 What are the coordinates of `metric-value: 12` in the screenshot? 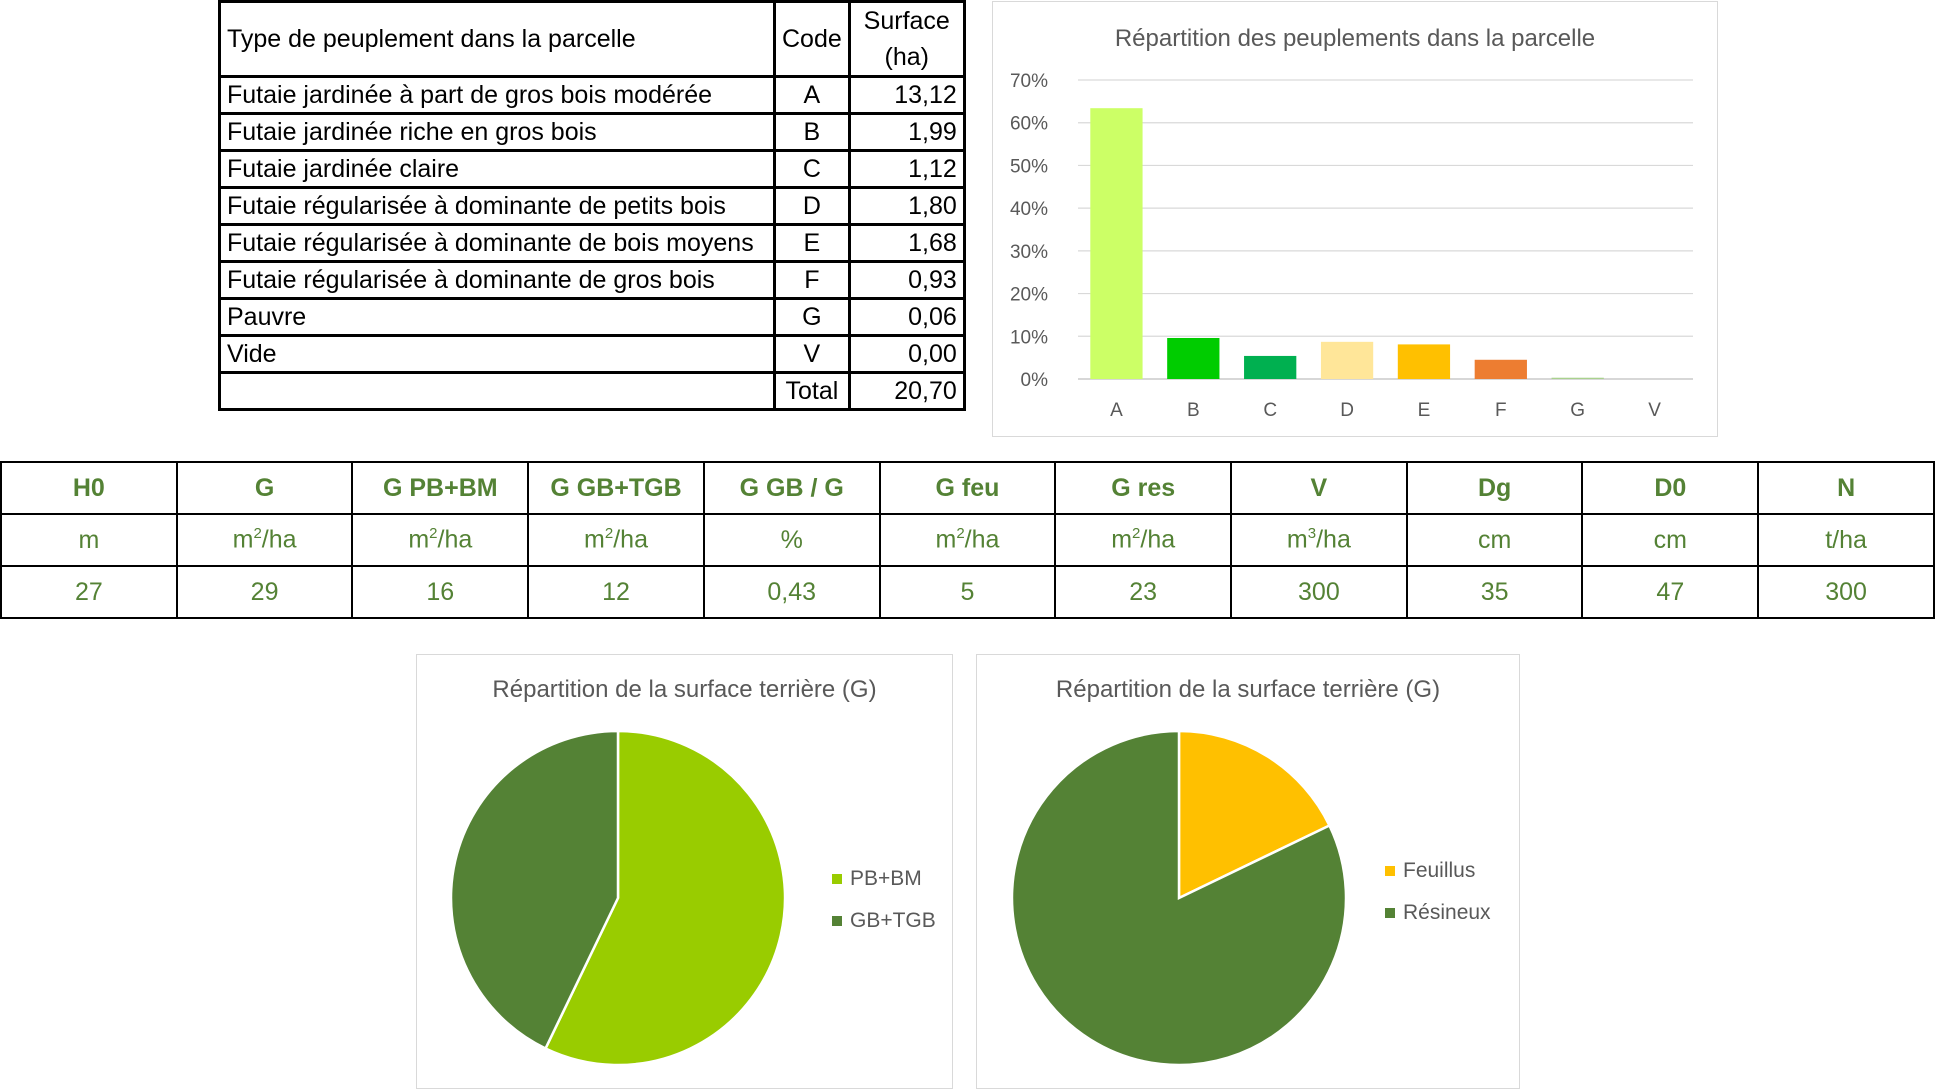 It's located at (616, 592).